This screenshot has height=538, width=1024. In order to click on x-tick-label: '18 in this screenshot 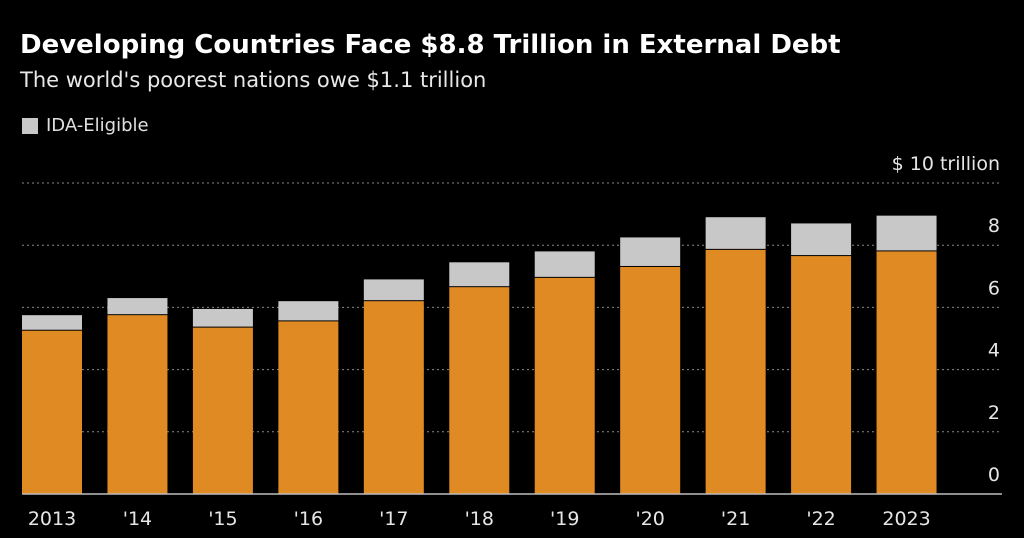, I will do `click(479, 519)`.